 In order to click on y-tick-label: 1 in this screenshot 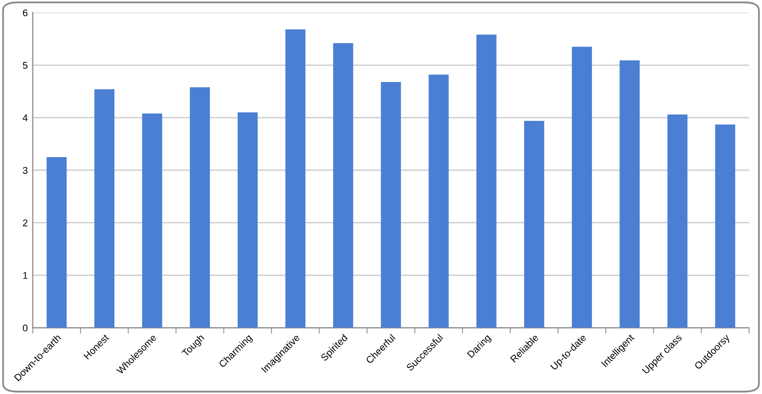, I will do `click(25, 275)`.